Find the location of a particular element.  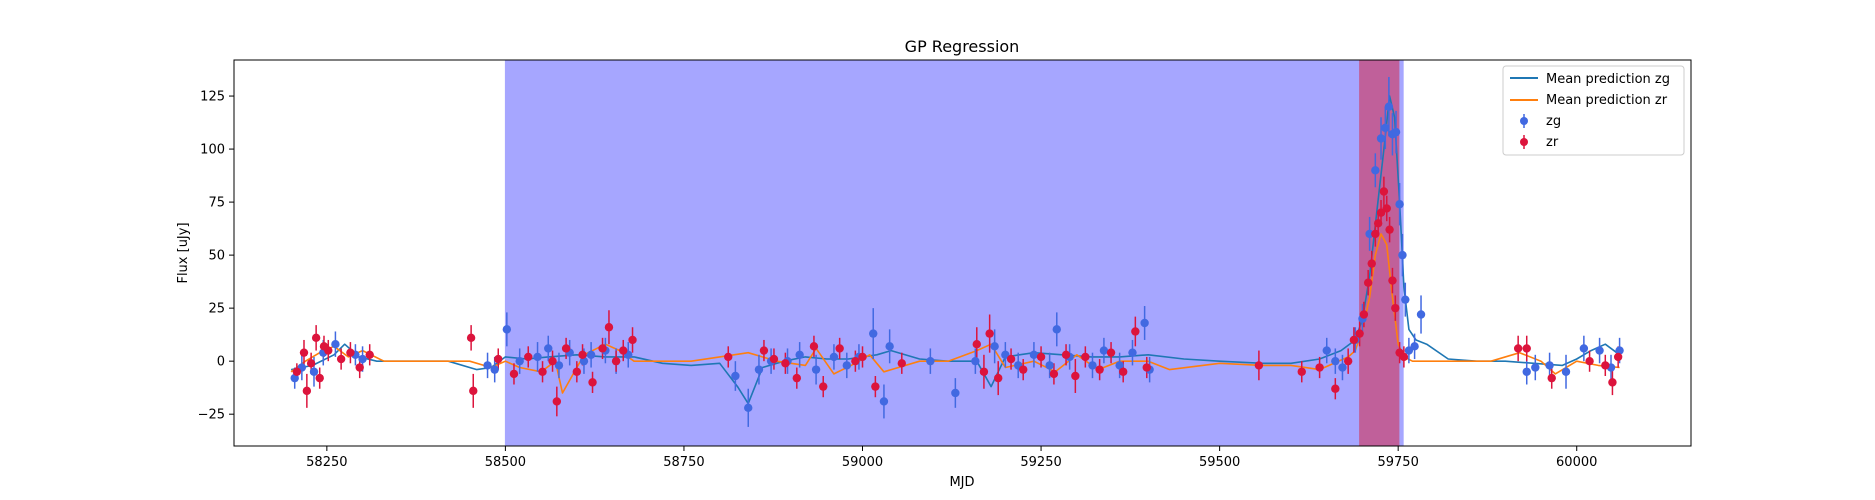

x-tick-label: 59500 is located at coordinates (1219, 462).